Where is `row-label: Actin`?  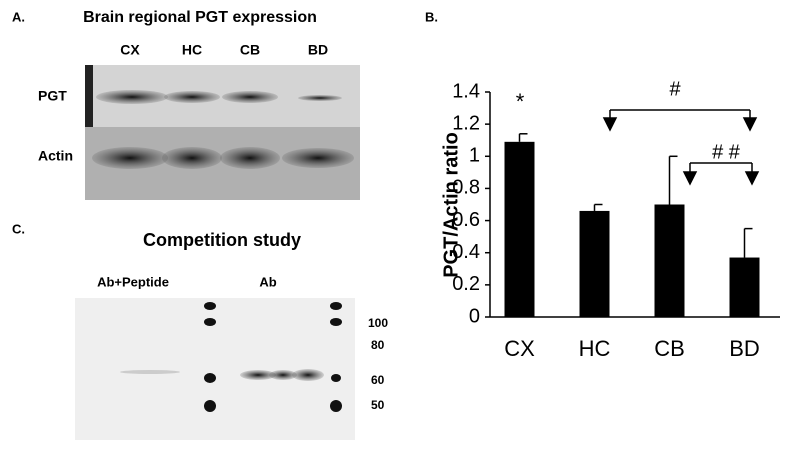
row-label: Actin is located at coordinates (55, 156).